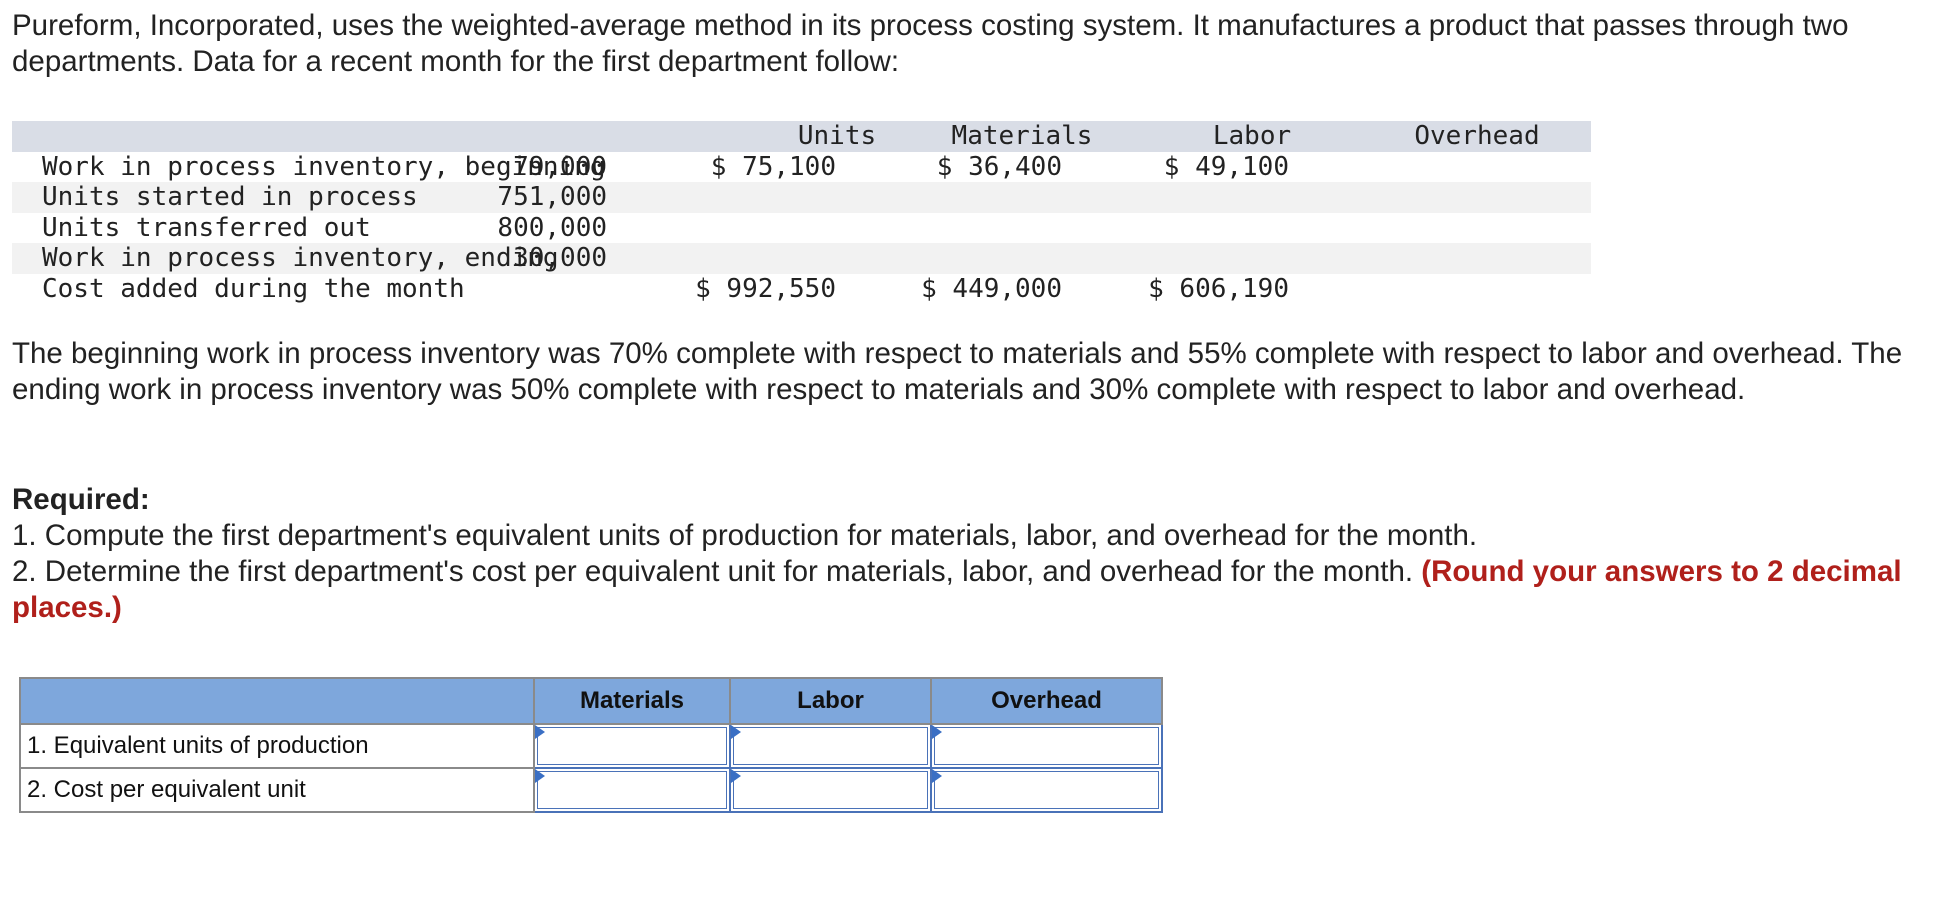 The width and height of the screenshot is (1937, 918). Describe the element at coordinates (1218, 288) in the screenshot. I see `overhead-value: $ 606,190` at that location.